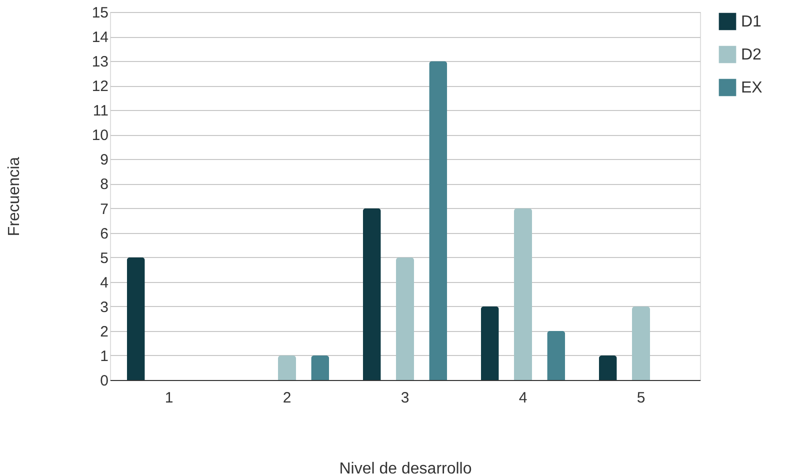  Describe the element at coordinates (100, 111) in the screenshot. I see `y-tick-label: 11` at that location.